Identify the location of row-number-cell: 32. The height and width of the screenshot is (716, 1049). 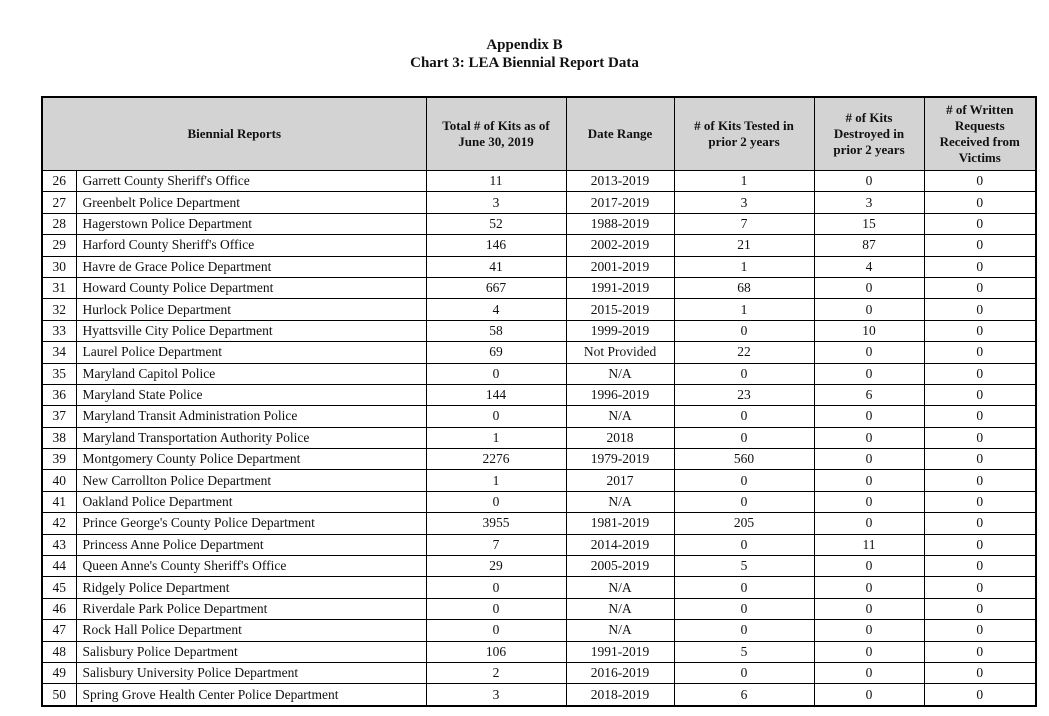
(59, 309).